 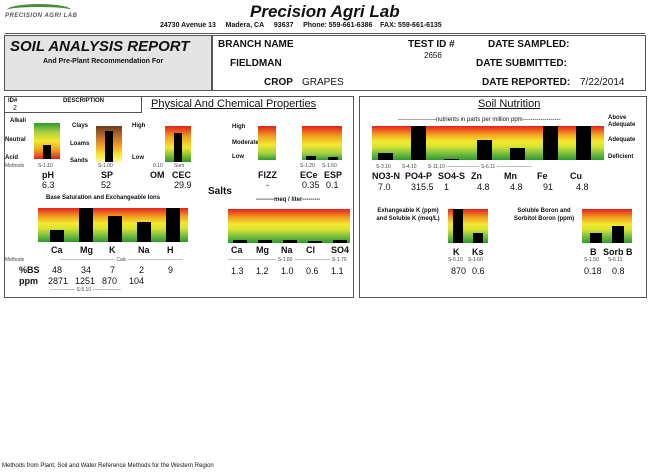 What do you see at coordinates (478, 271) in the screenshot?
I see `exk-value-ks: 0.6` at bounding box center [478, 271].